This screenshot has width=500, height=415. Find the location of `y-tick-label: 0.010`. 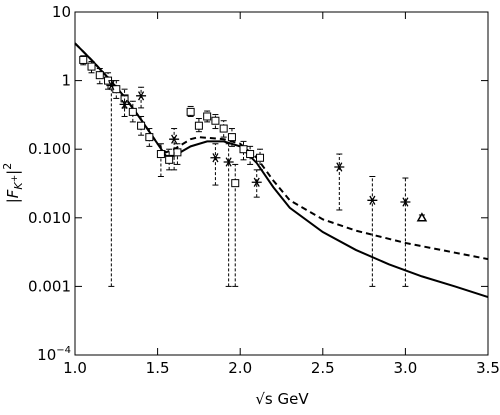

y-tick-label: 0.010 is located at coordinates (49, 218).